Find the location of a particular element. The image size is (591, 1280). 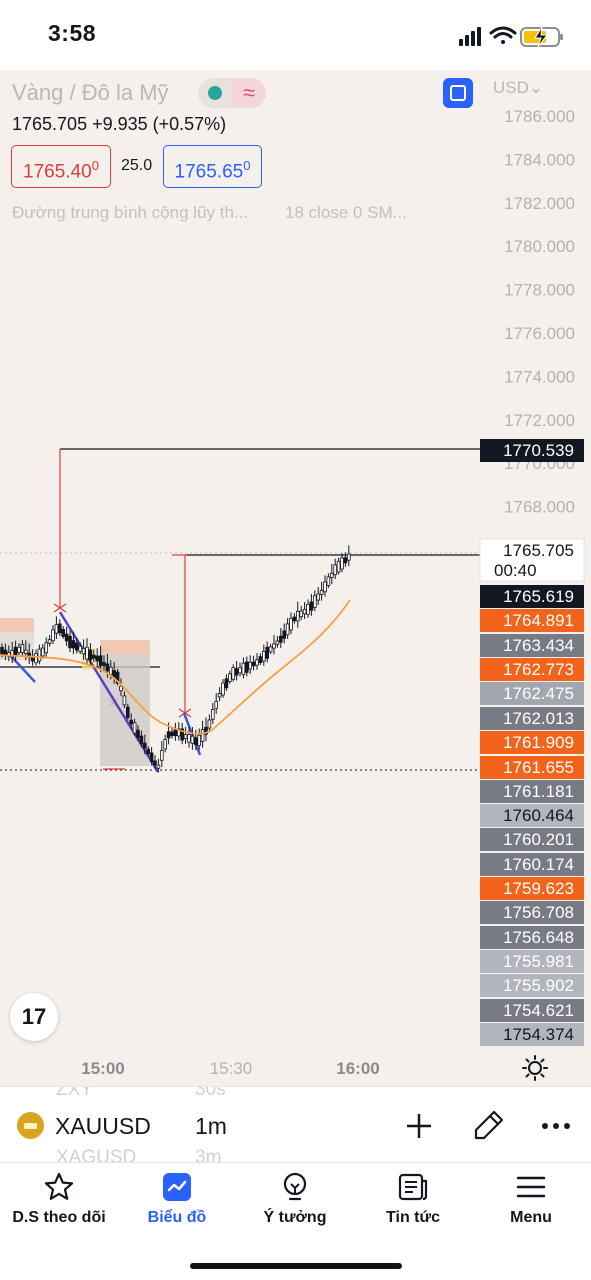

theme-sun-icon is located at coordinates (535, 1068).